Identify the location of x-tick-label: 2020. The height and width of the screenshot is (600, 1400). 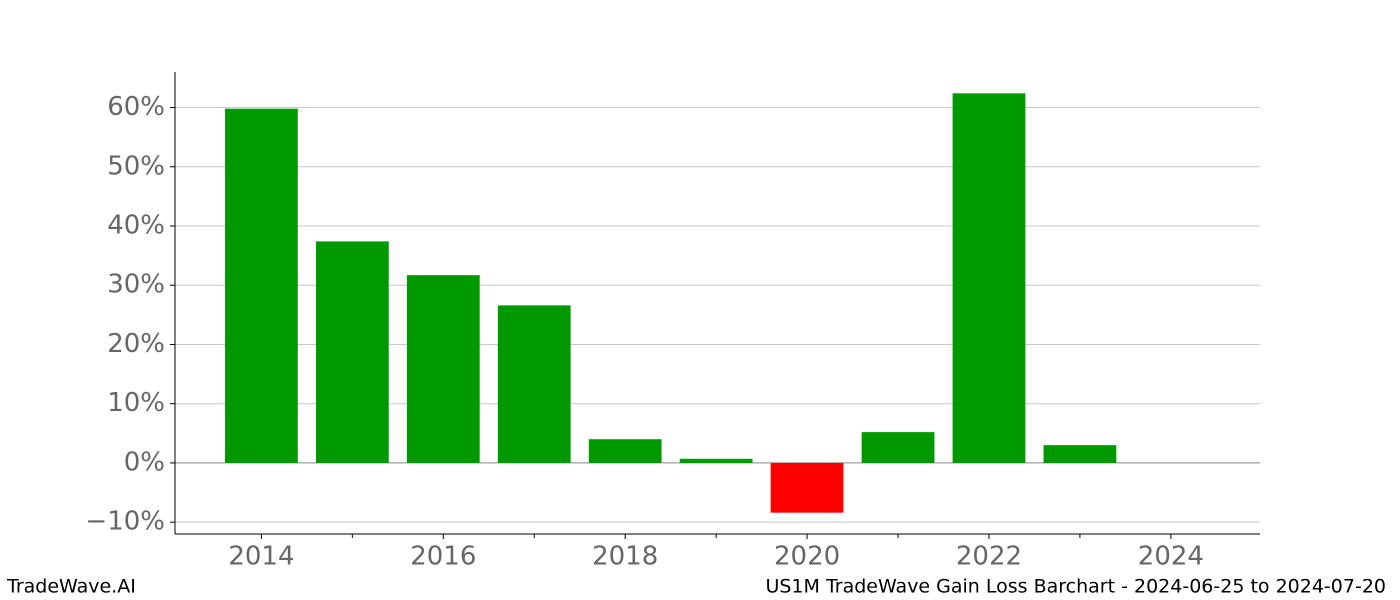
(807, 557).